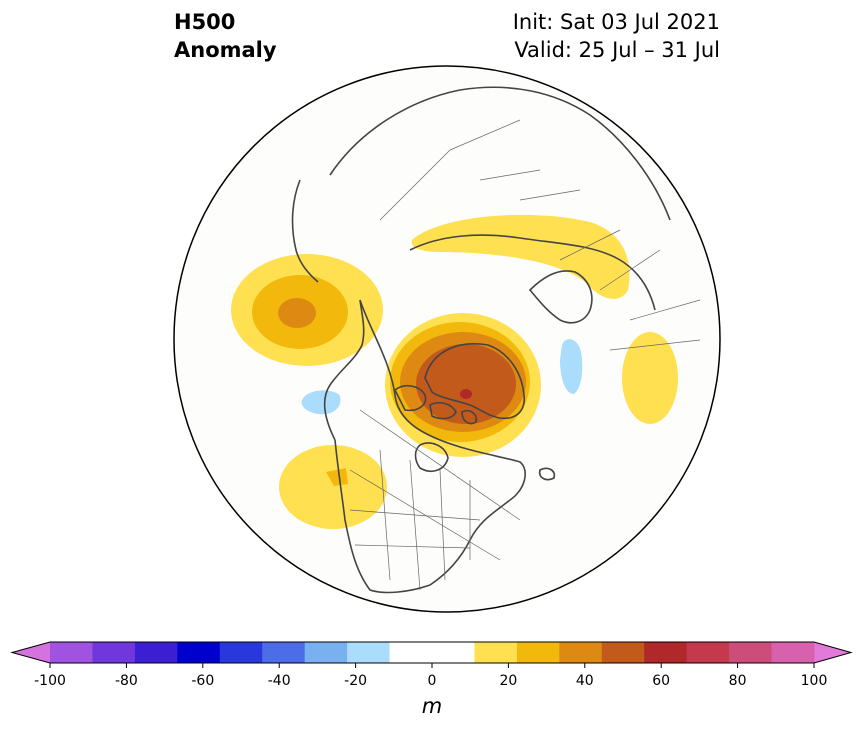  Describe the element at coordinates (321, 402) in the screenshot. I see `anomaly-alaska-neg` at that location.